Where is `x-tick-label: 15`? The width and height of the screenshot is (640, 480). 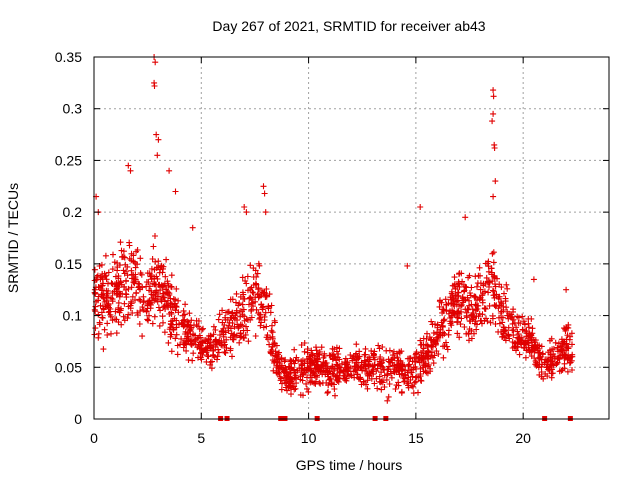 x-tick-label: 15 is located at coordinates (416, 438).